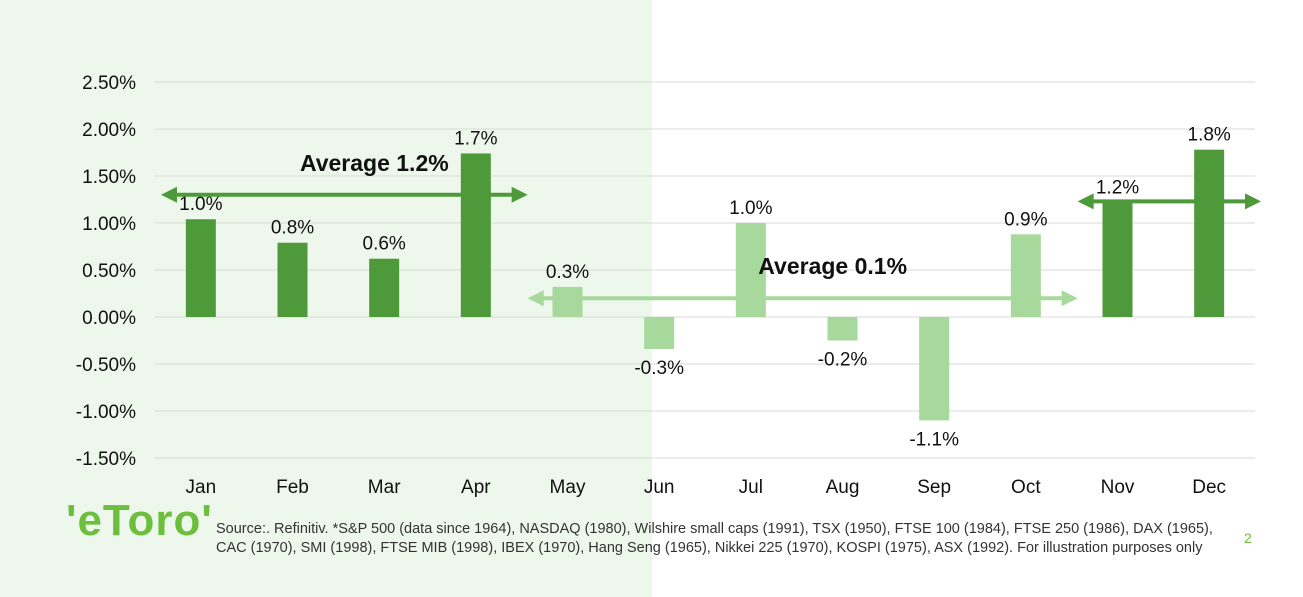 The width and height of the screenshot is (1303, 597). I want to click on x-axis-tick-labels: Jan Feb Mar Apr May Jun Jul Aug Sep Oct Nov Dec, so click(706, 487).